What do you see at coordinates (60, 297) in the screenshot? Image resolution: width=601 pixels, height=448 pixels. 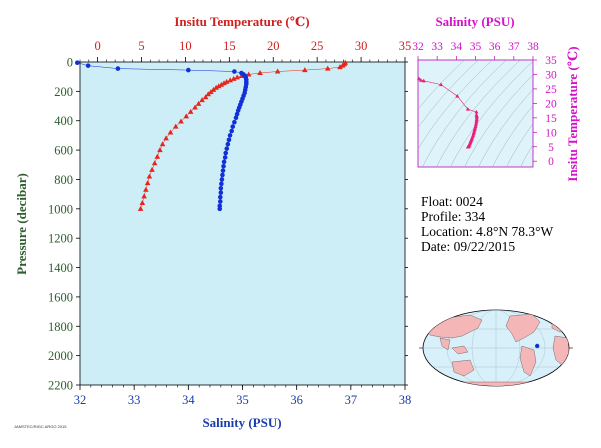 I see `pressure-tick-label: 1600` at bounding box center [60, 297].